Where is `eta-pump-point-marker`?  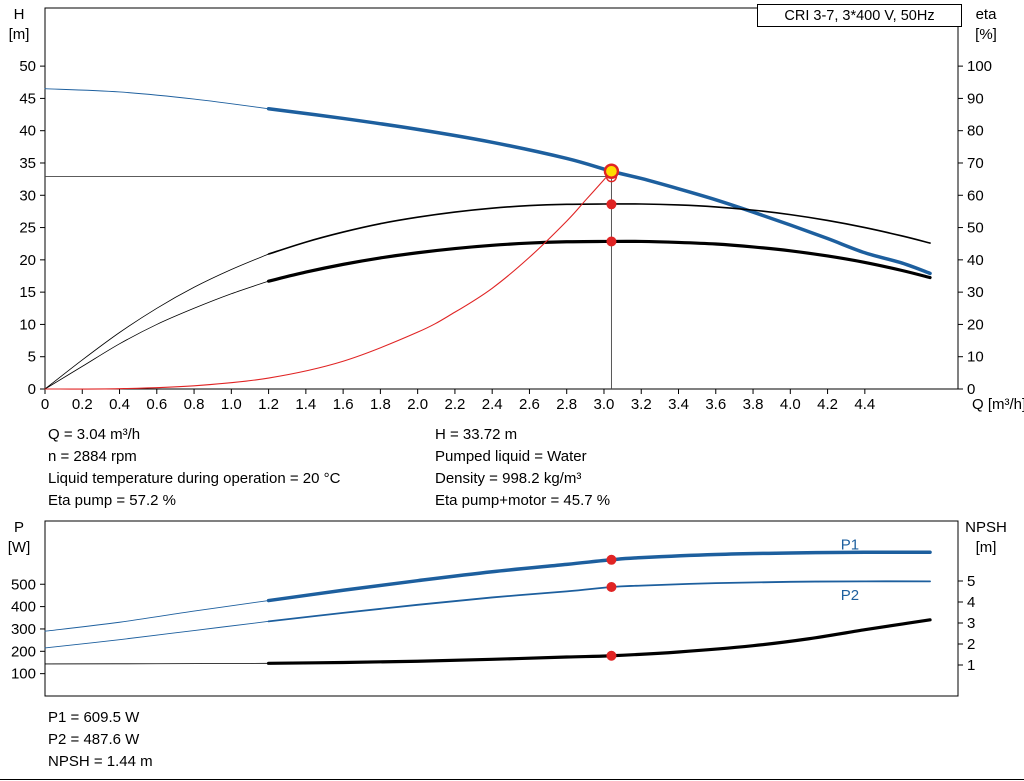
eta-pump-point-marker is located at coordinates (611, 204).